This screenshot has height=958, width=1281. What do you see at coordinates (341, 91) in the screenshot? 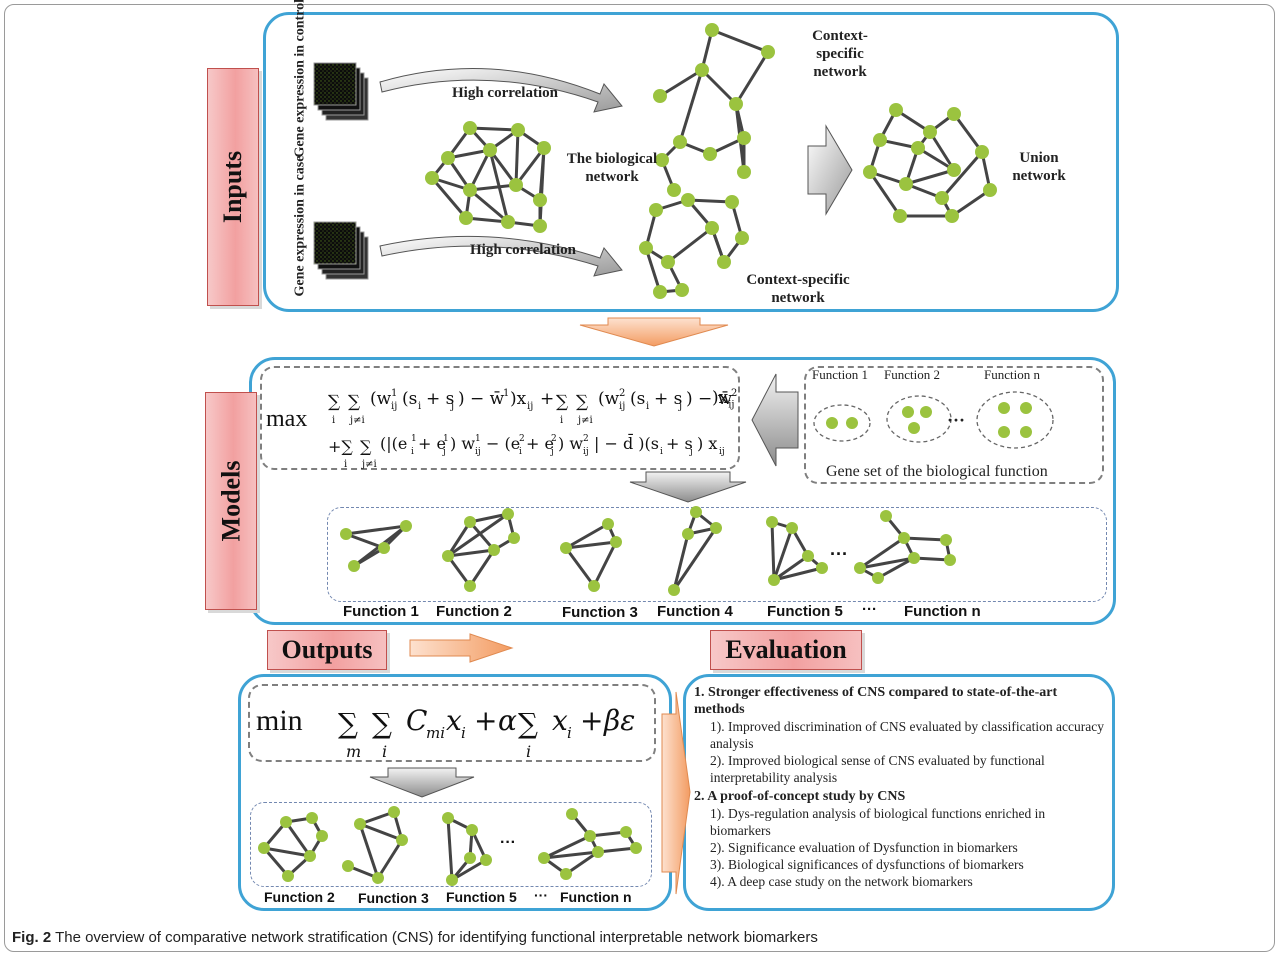
I see `microarray-control-icon` at bounding box center [341, 91].